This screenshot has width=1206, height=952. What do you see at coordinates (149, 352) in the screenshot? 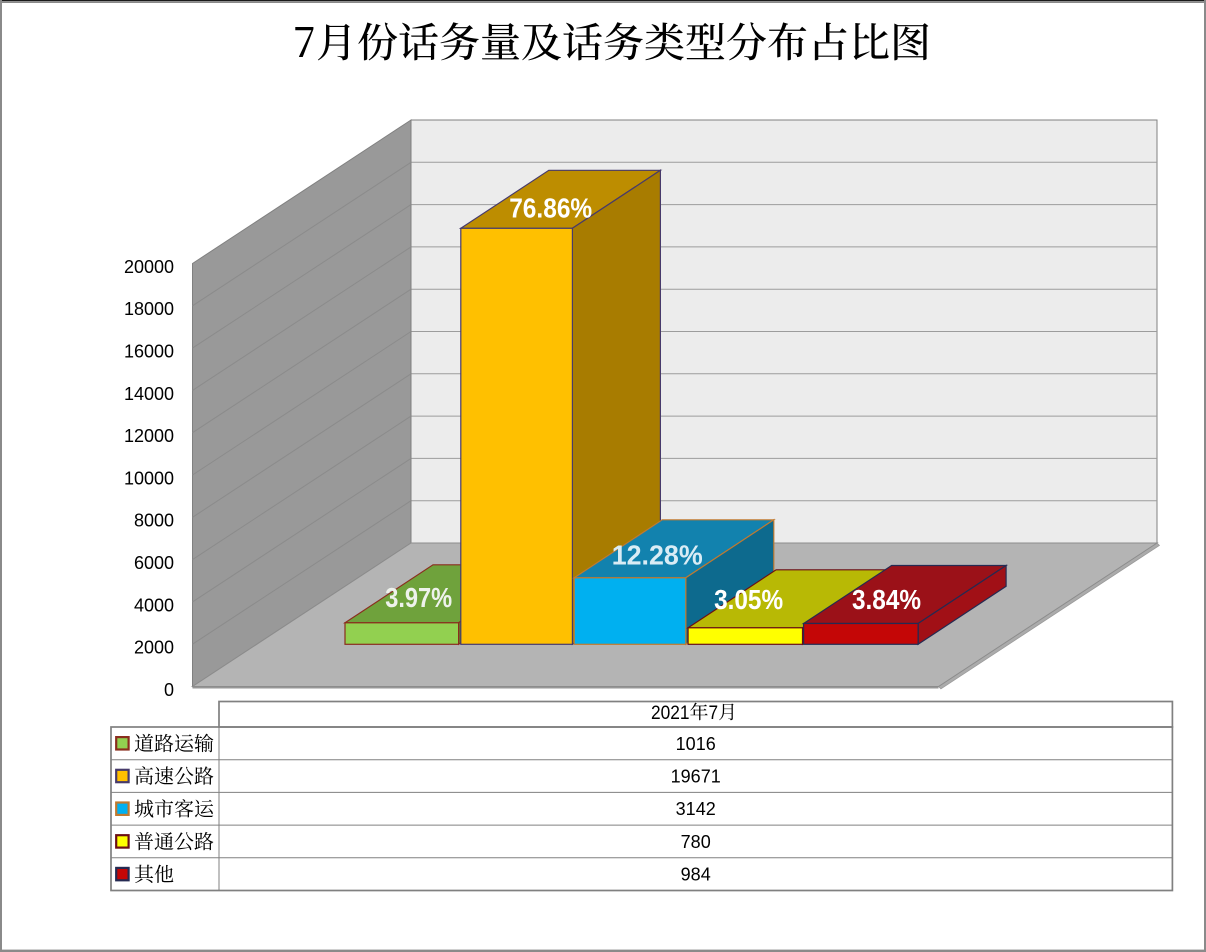
I see `svg-text: 16000` at bounding box center [149, 352].